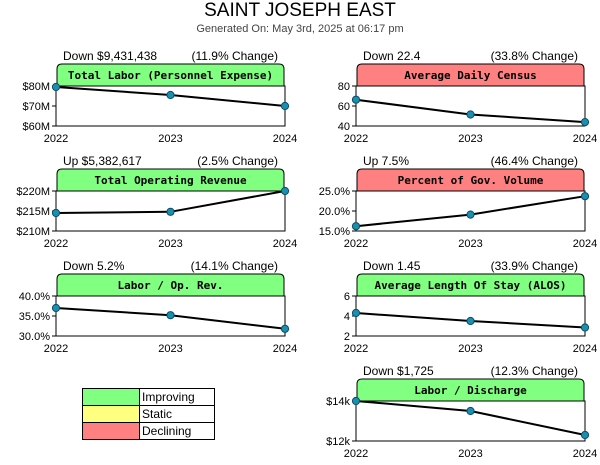 The height and width of the screenshot is (465, 600). I want to click on chart-5-title: Labor / Op. Rev., so click(171, 285).